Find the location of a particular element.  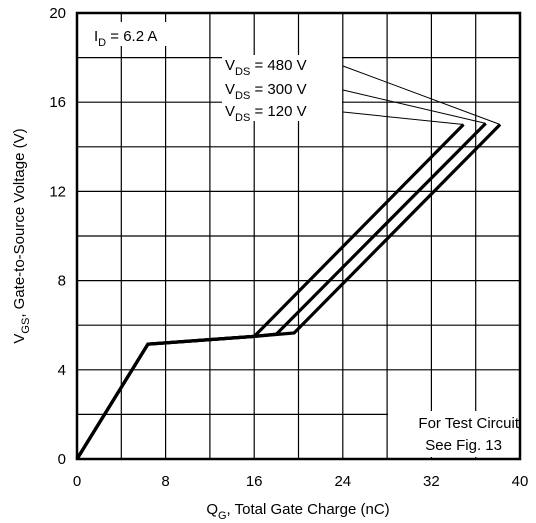

id-label-bg is located at coordinates (140, 34).